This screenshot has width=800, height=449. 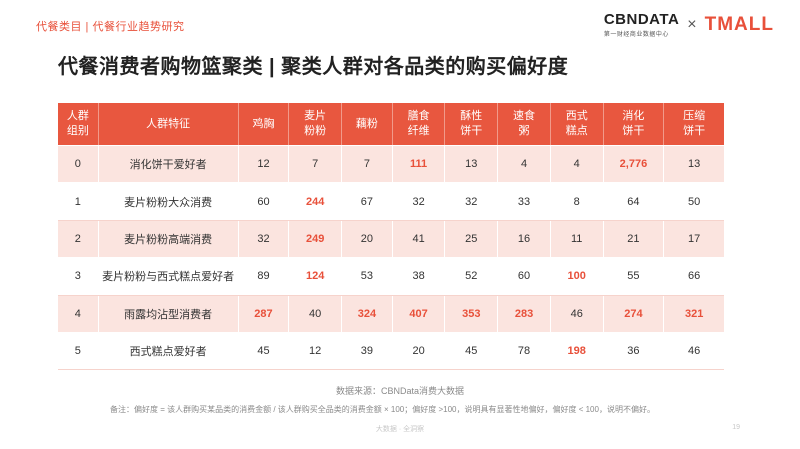 I want to click on footer-tagline: 大数据 · 全洞察, so click(x=400, y=429).